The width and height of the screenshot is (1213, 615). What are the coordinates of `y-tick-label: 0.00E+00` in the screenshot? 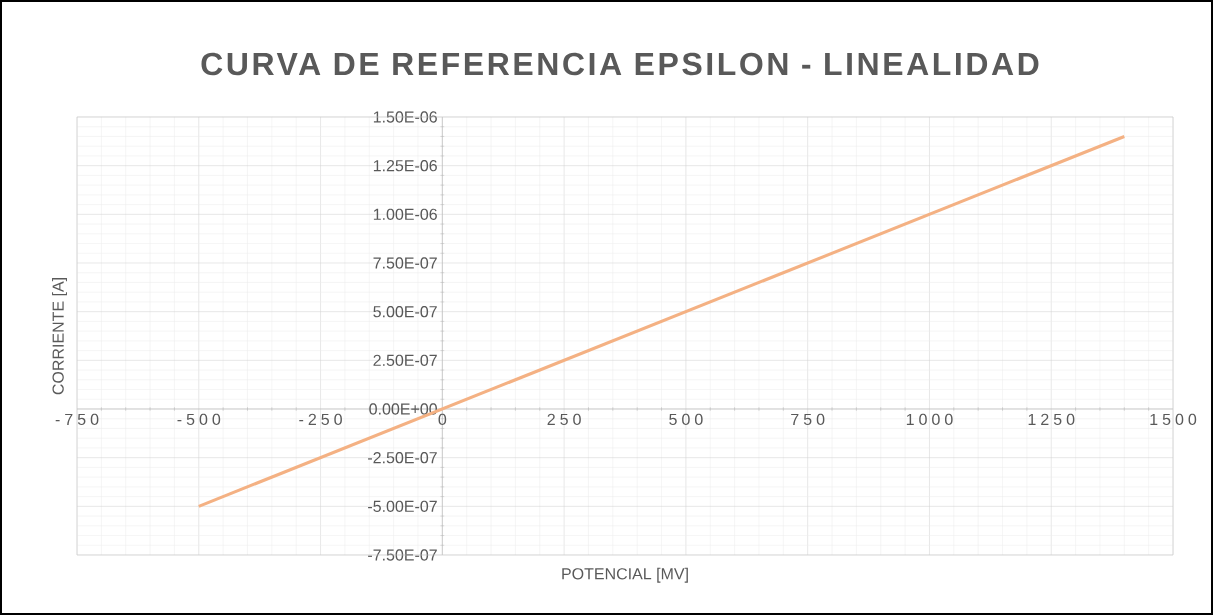 It's located at (403, 409).